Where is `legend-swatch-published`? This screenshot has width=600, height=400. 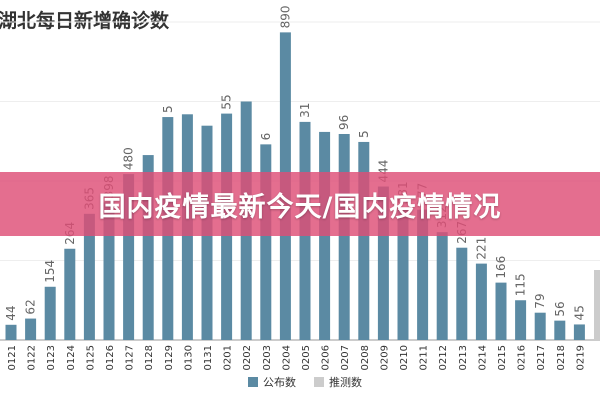 legend-swatch-published is located at coordinates (253, 382).